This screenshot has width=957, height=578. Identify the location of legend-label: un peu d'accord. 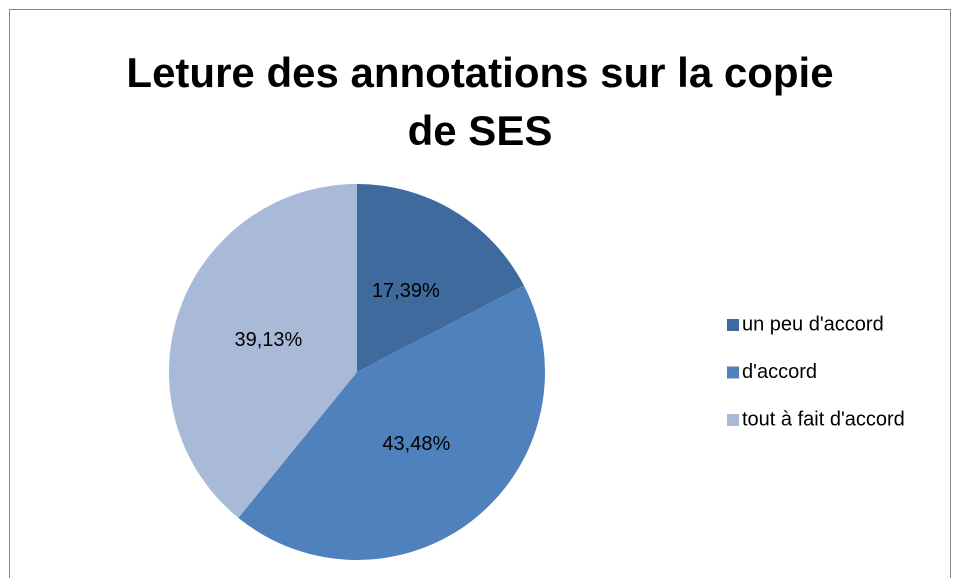
(813, 324).